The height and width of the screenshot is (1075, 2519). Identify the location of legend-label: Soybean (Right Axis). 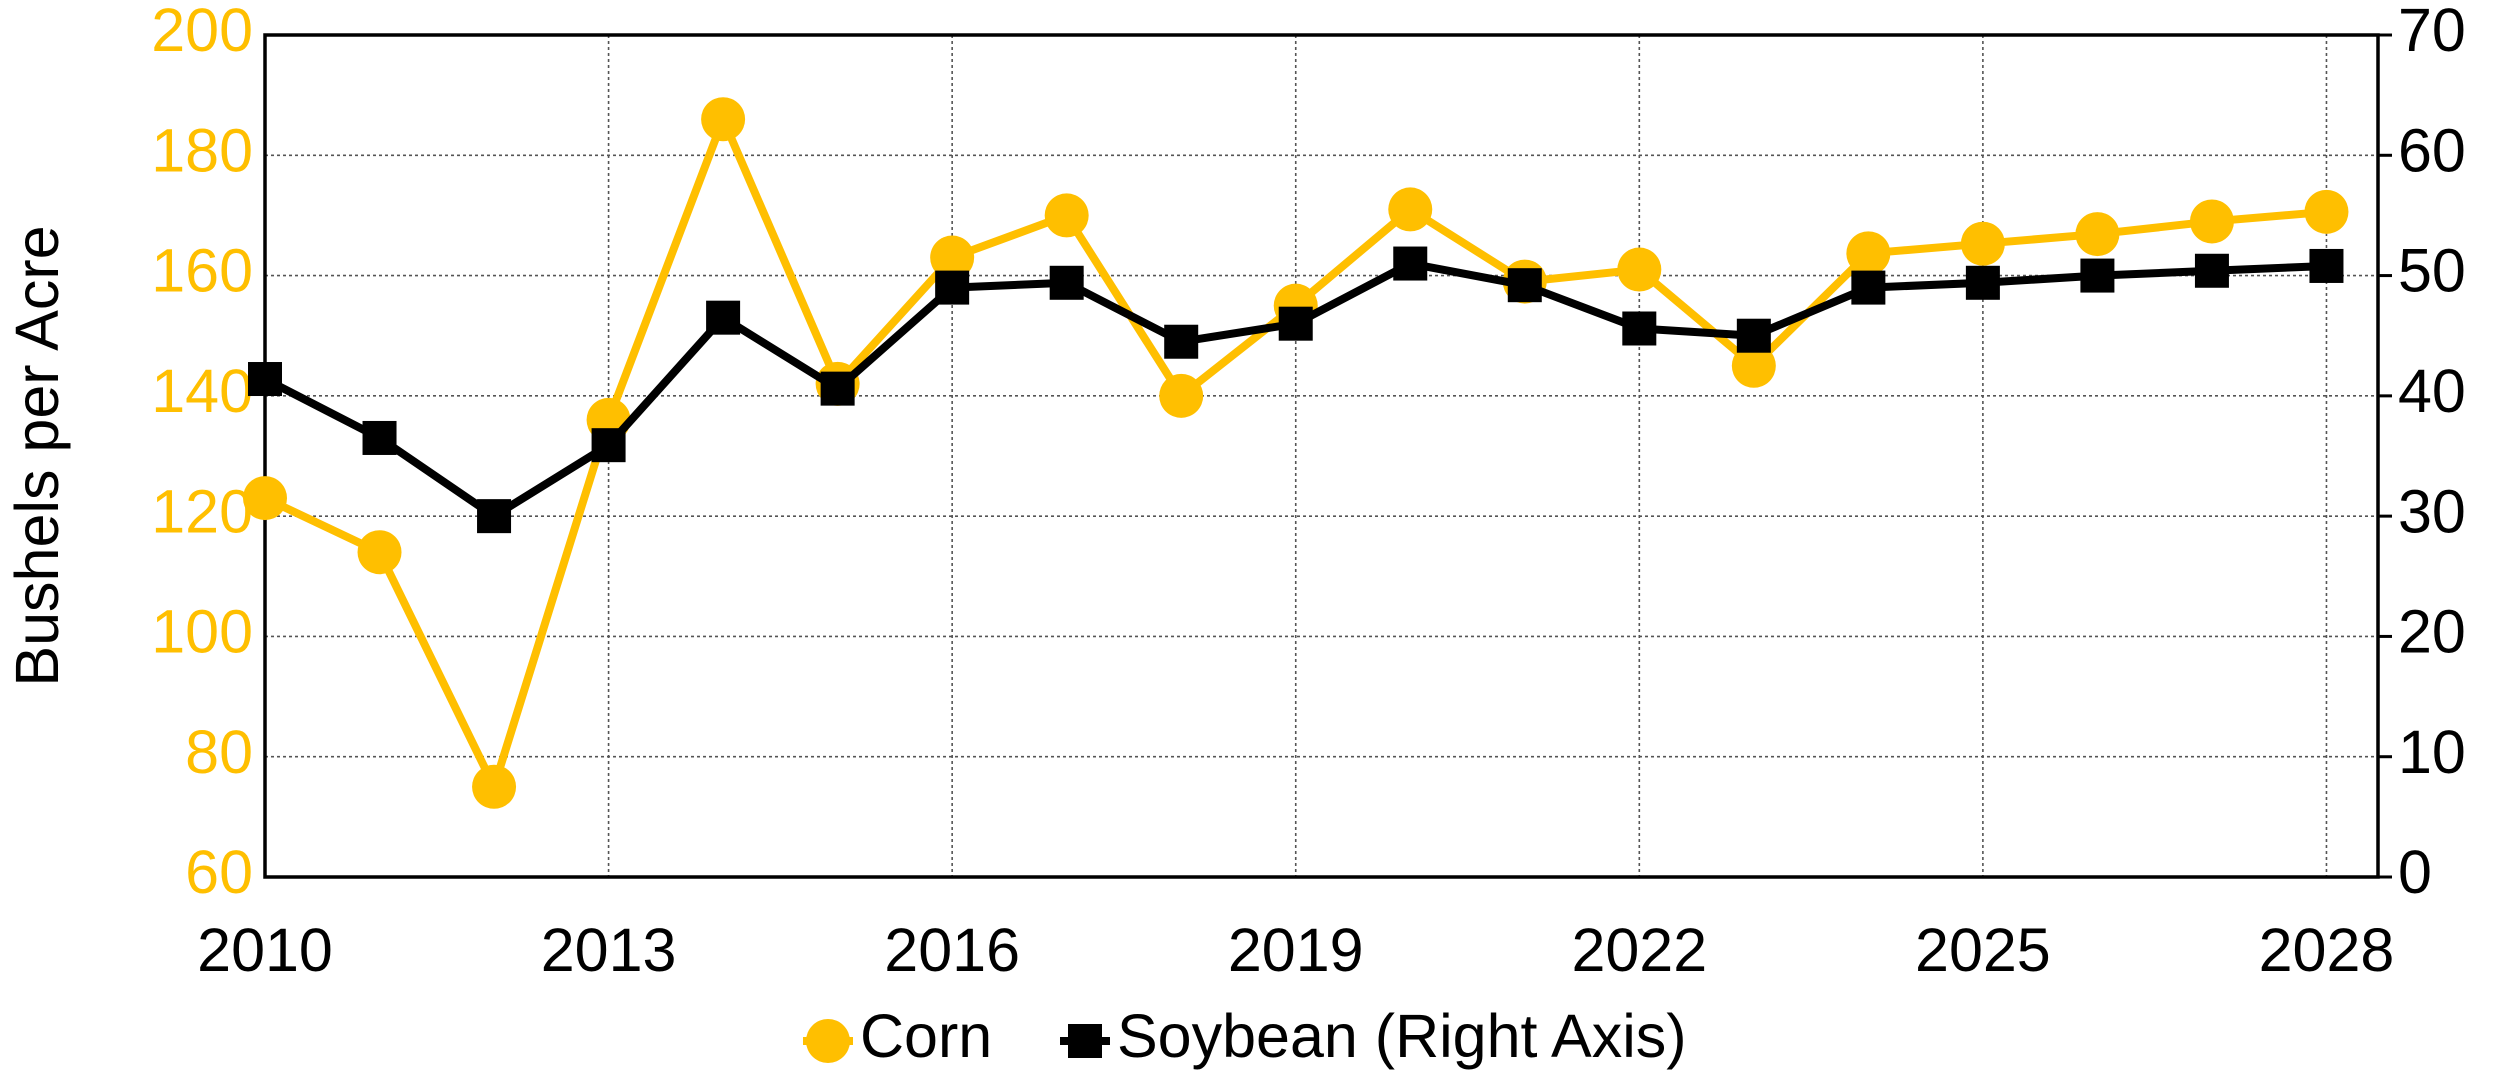
(1402, 1036).